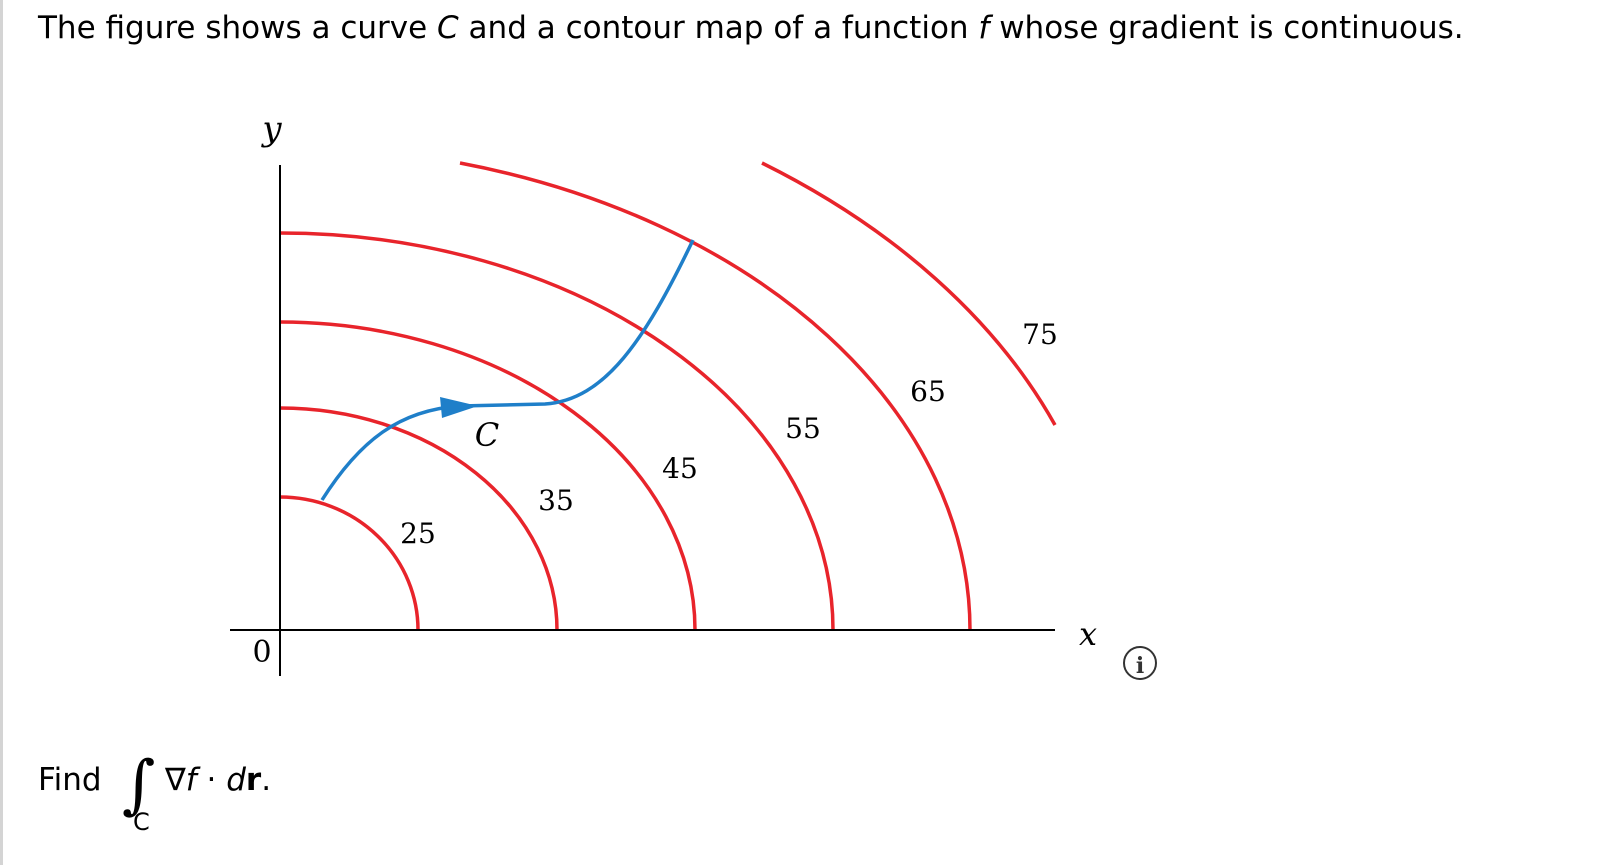  I want to click on contour-label: 55, so click(803, 428).